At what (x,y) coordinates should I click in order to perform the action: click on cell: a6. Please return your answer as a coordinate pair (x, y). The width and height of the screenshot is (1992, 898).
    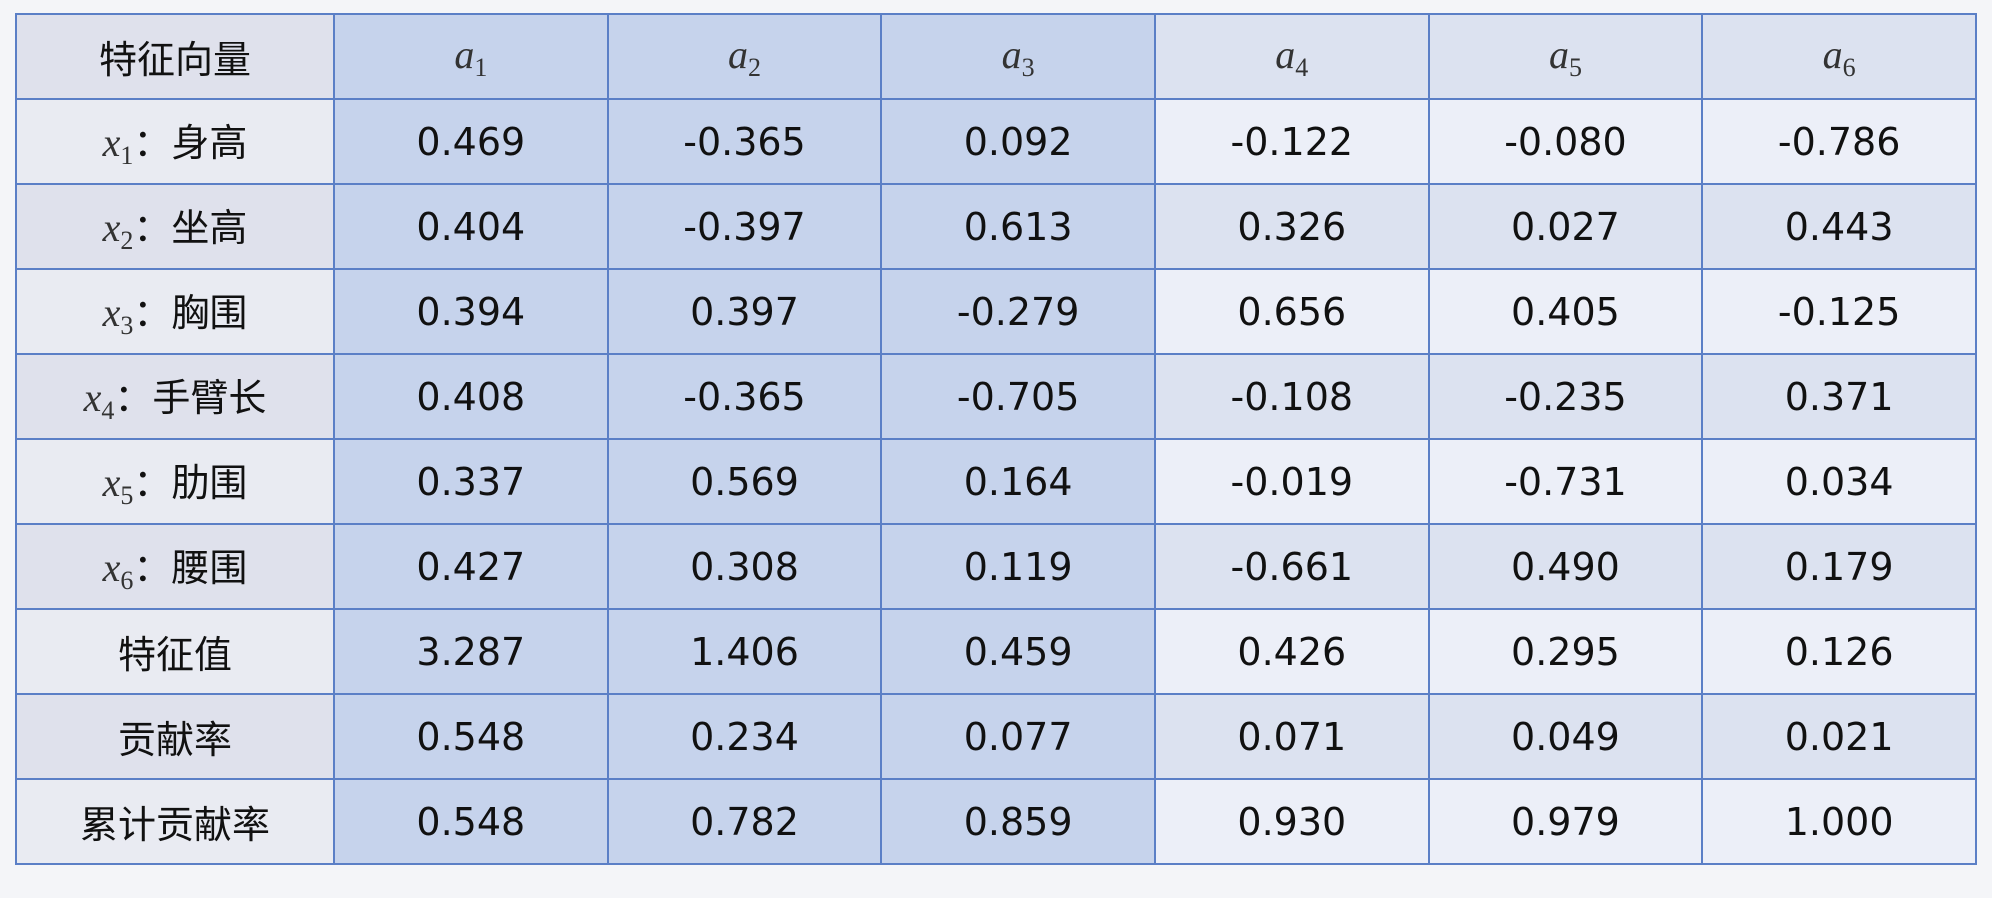
    Looking at the image, I should click on (1839, 56).